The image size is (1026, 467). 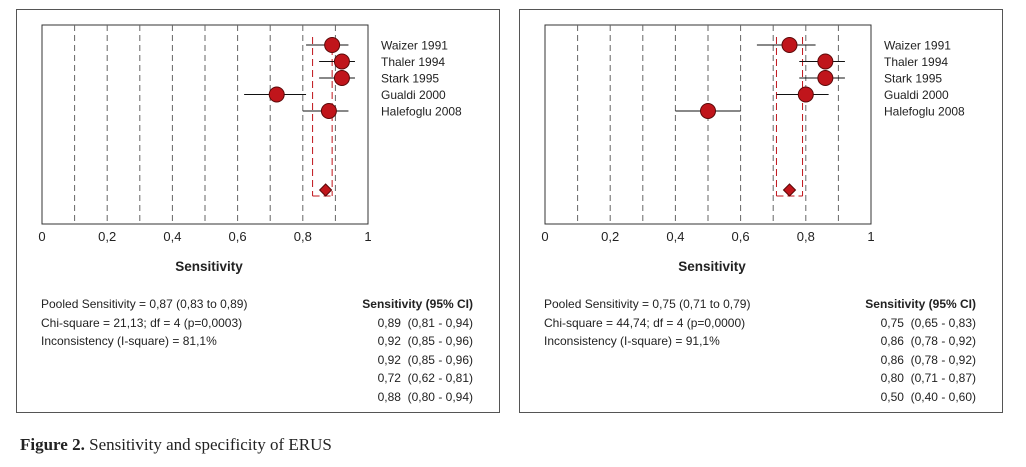 What do you see at coordinates (208, 444) in the screenshot?
I see `figure-caption-text: Sensitivity and specificity of ERUS` at bounding box center [208, 444].